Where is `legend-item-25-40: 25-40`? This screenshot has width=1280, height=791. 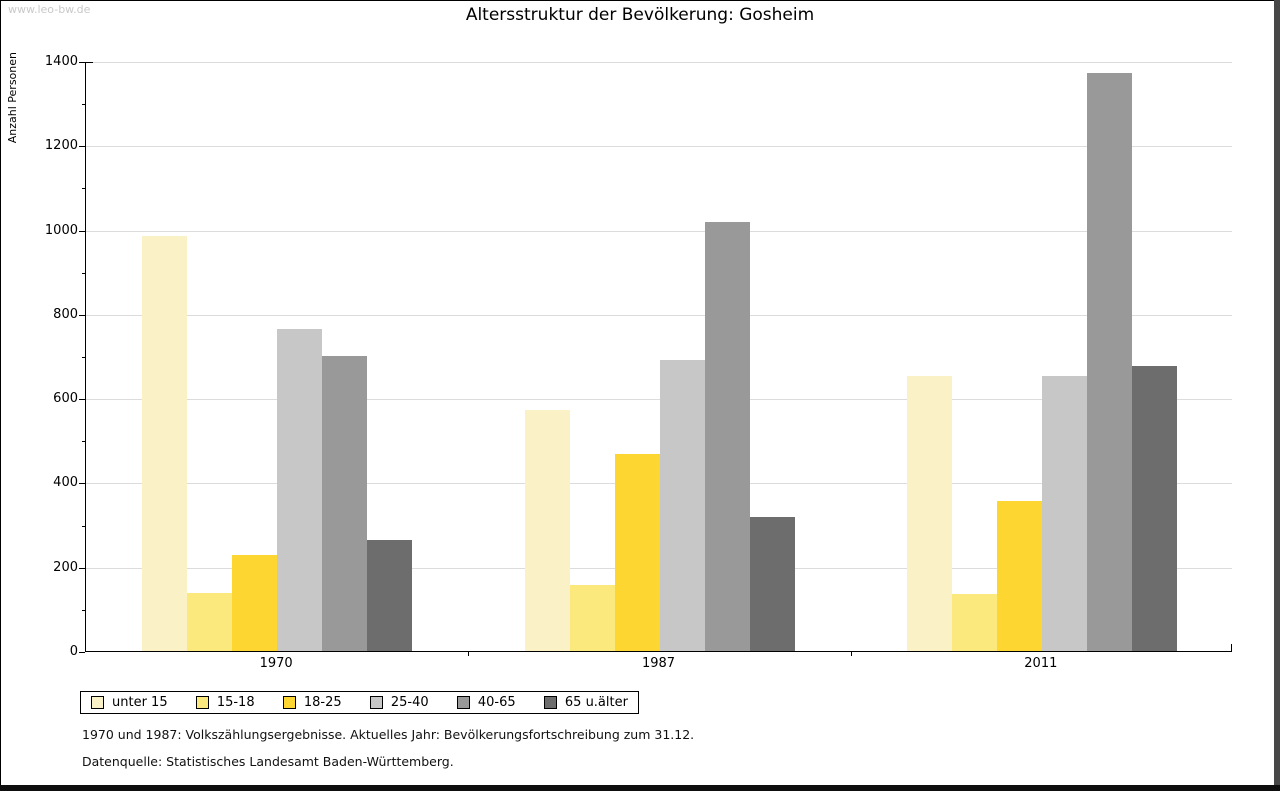 legend-item-25-40: 25-40 is located at coordinates (399, 702).